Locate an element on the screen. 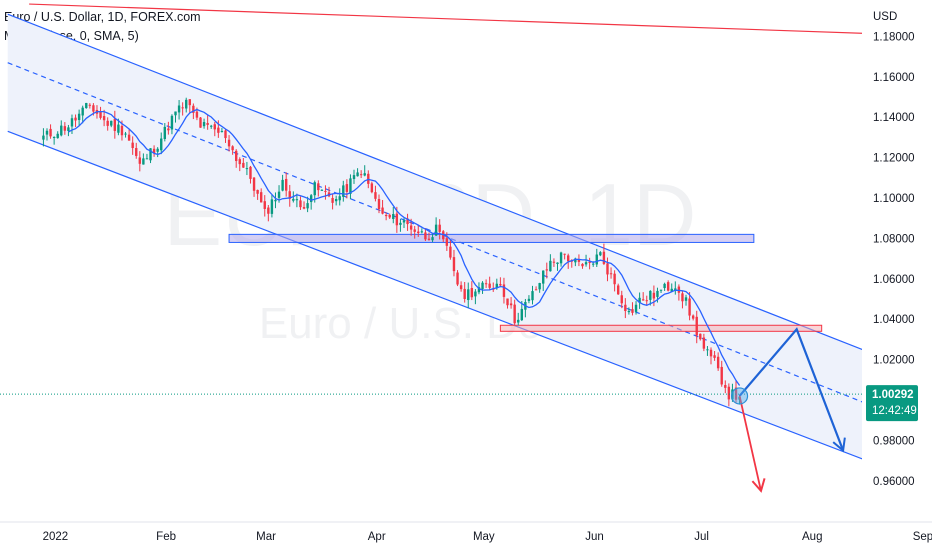 The height and width of the screenshot is (550, 932). price-axis-tick: 1.12000 is located at coordinates (894, 159).